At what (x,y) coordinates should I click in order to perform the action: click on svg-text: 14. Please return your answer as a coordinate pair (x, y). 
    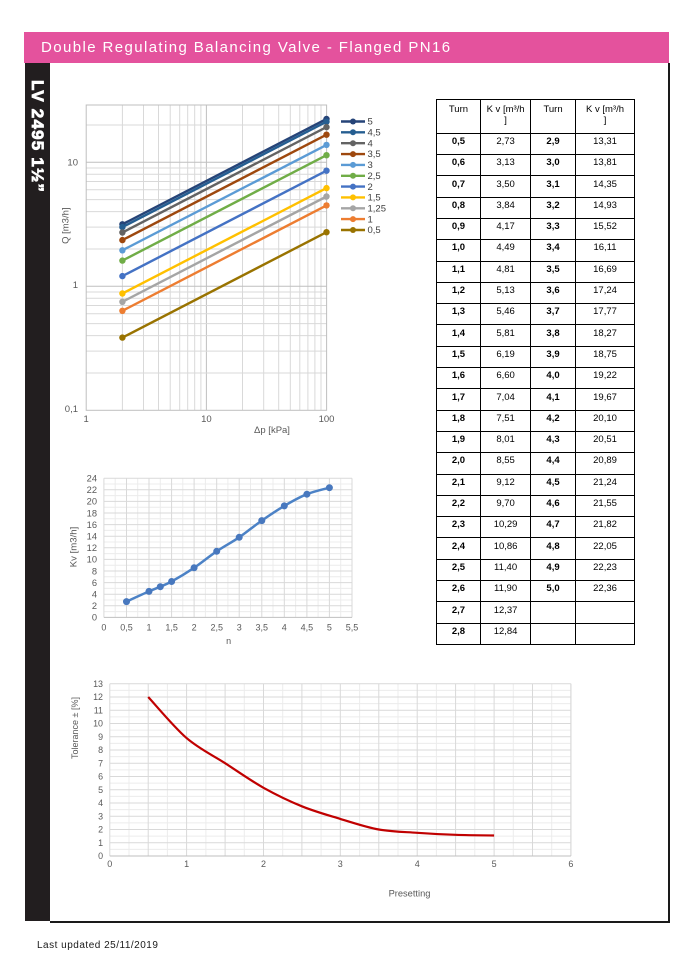
    Looking at the image, I should click on (92, 537).